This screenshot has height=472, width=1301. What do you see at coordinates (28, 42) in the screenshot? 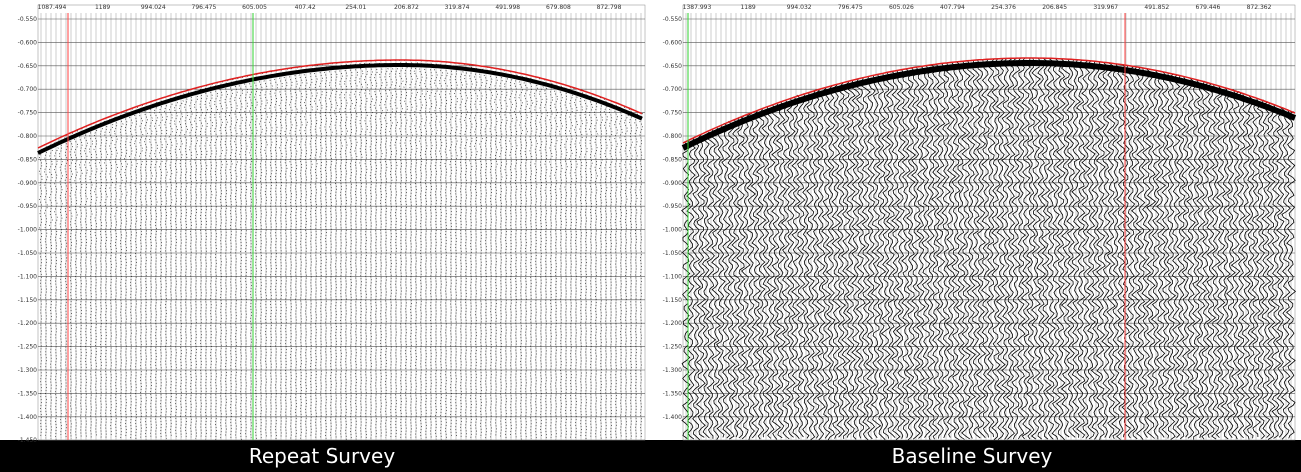
I see `y-tick-label: -0.600` at bounding box center [28, 42].